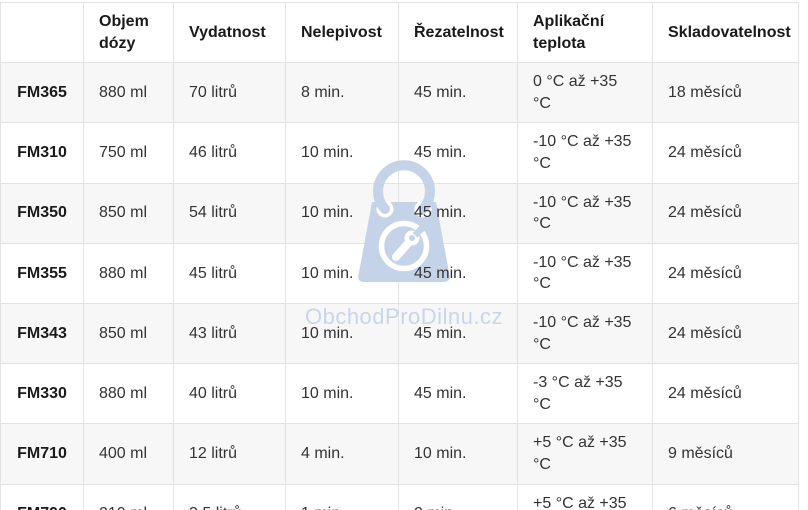 This screenshot has height=510, width=808. Describe the element at coordinates (725, 93) in the screenshot. I see `spec-cell: 18 měsíců` at that location.